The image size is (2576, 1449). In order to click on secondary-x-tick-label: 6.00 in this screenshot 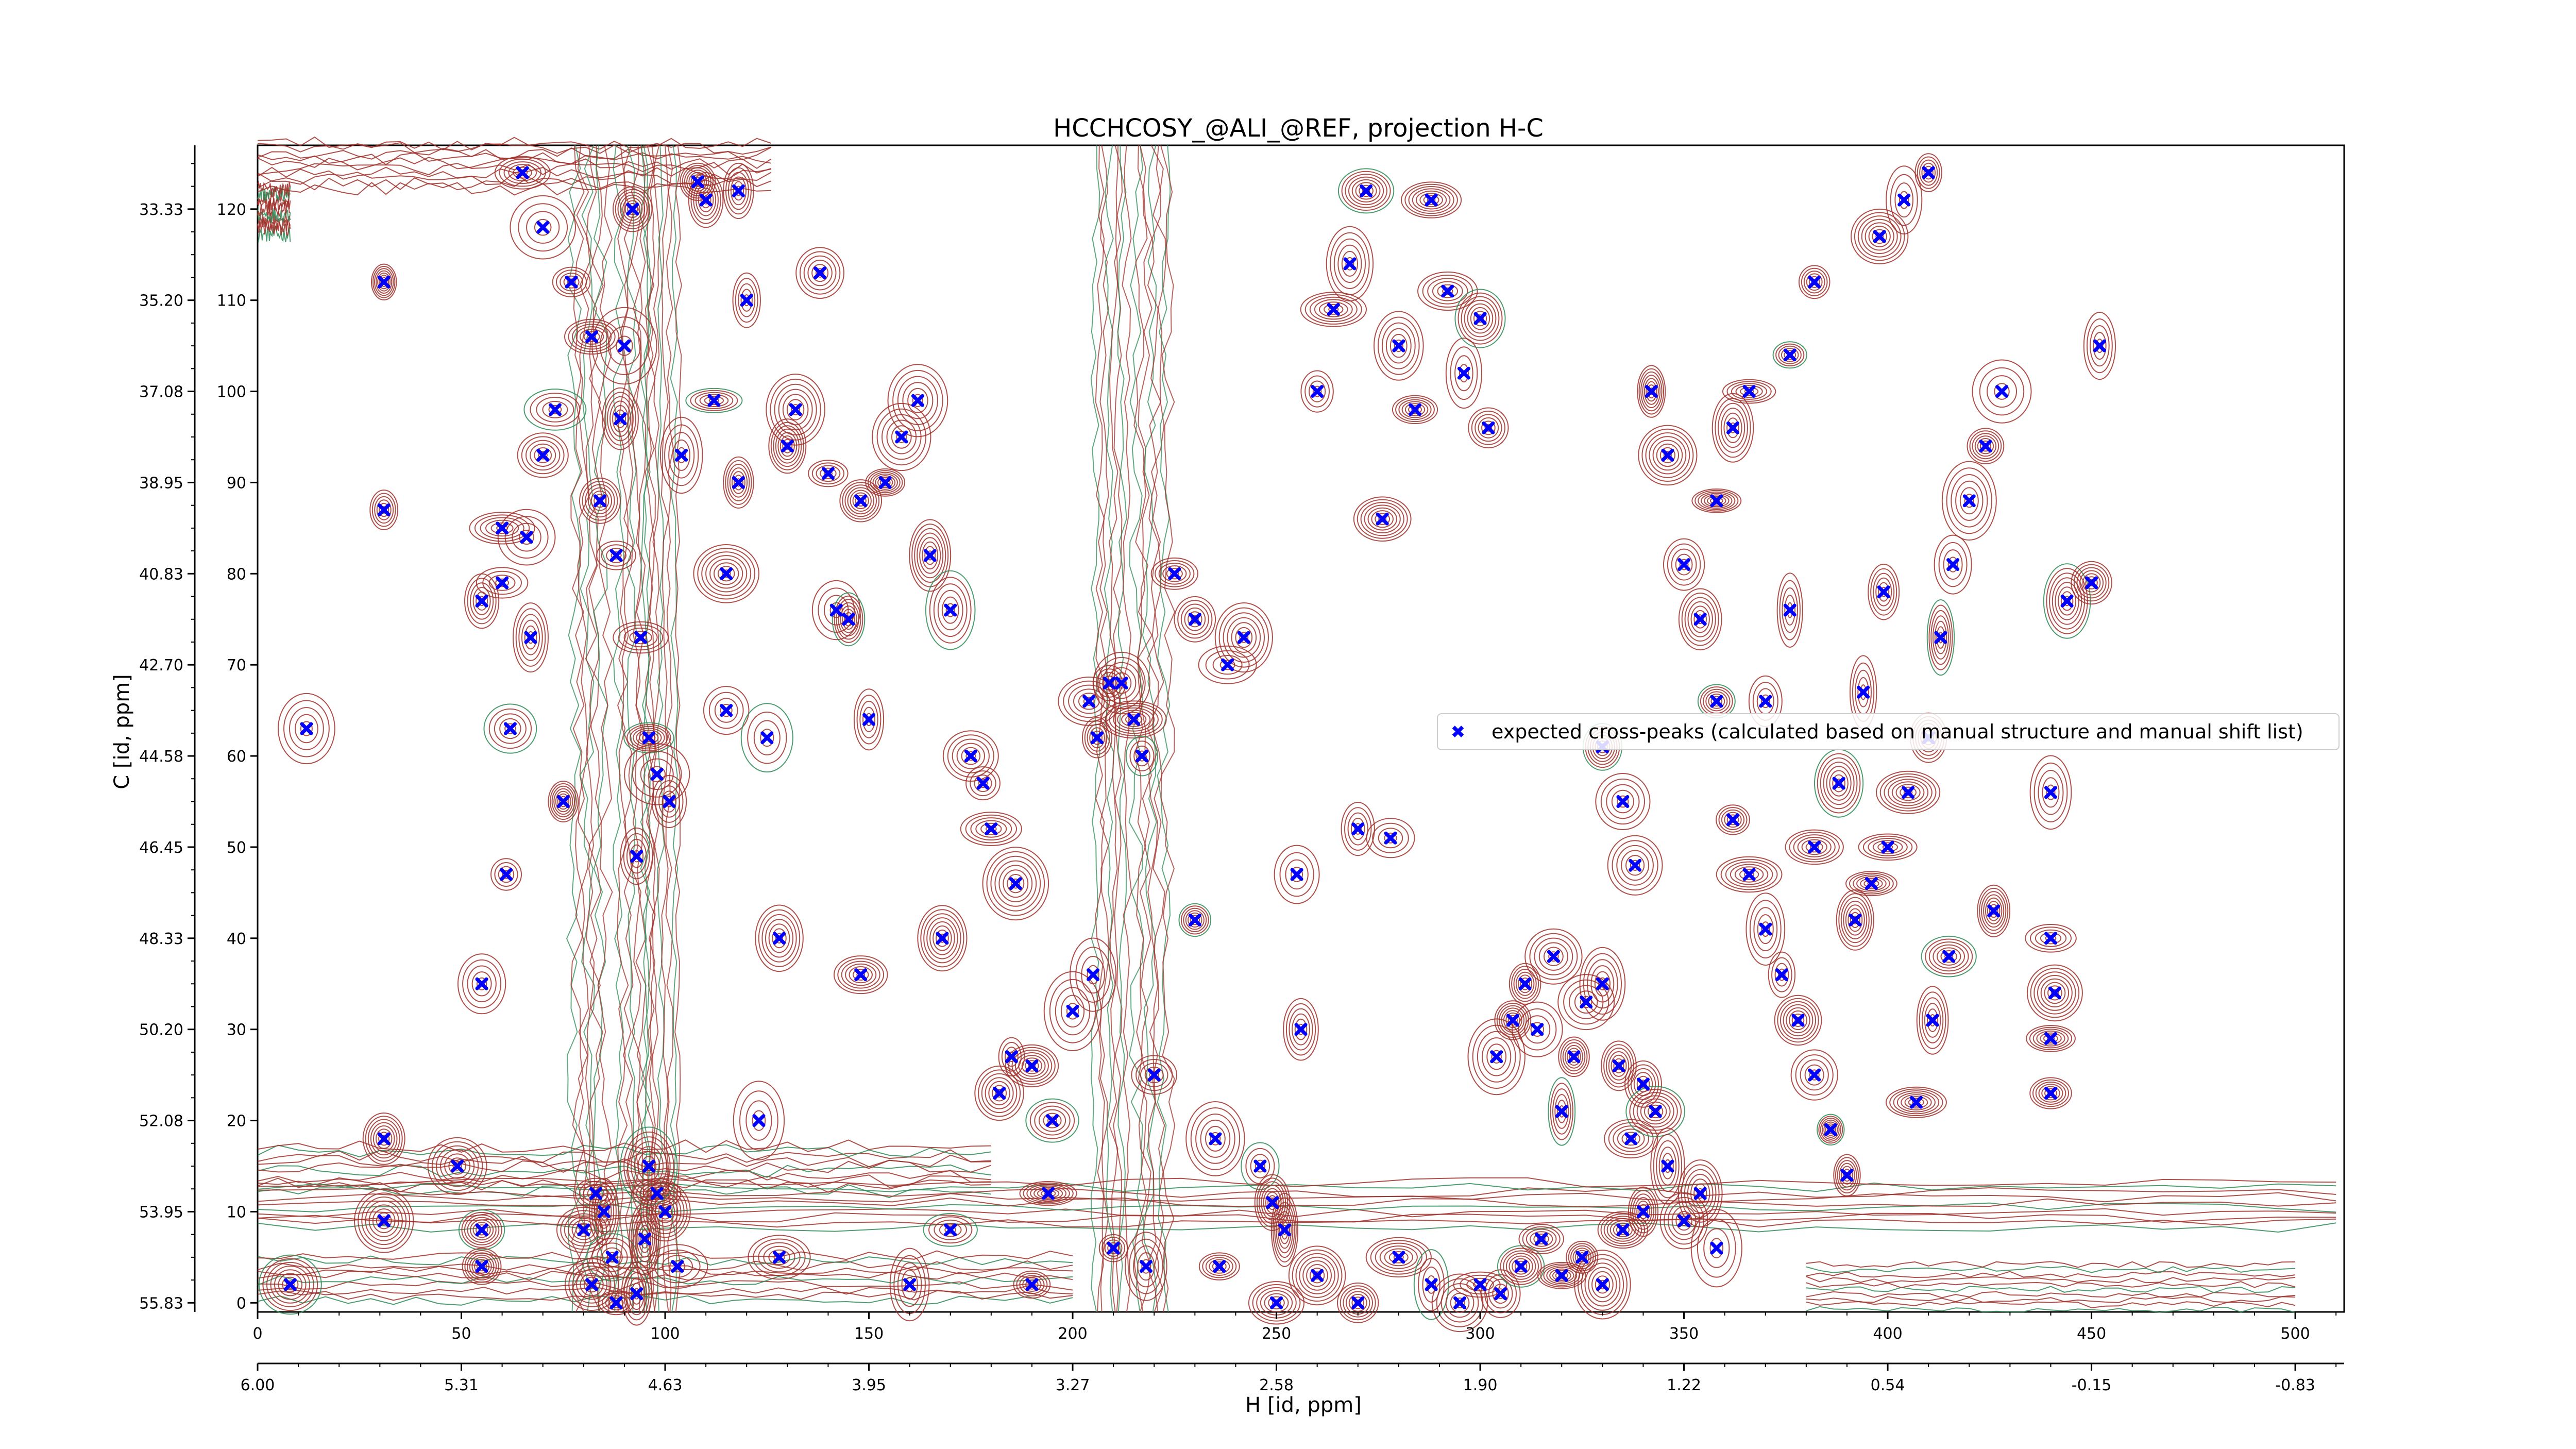, I will do `click(258, 1385)`.